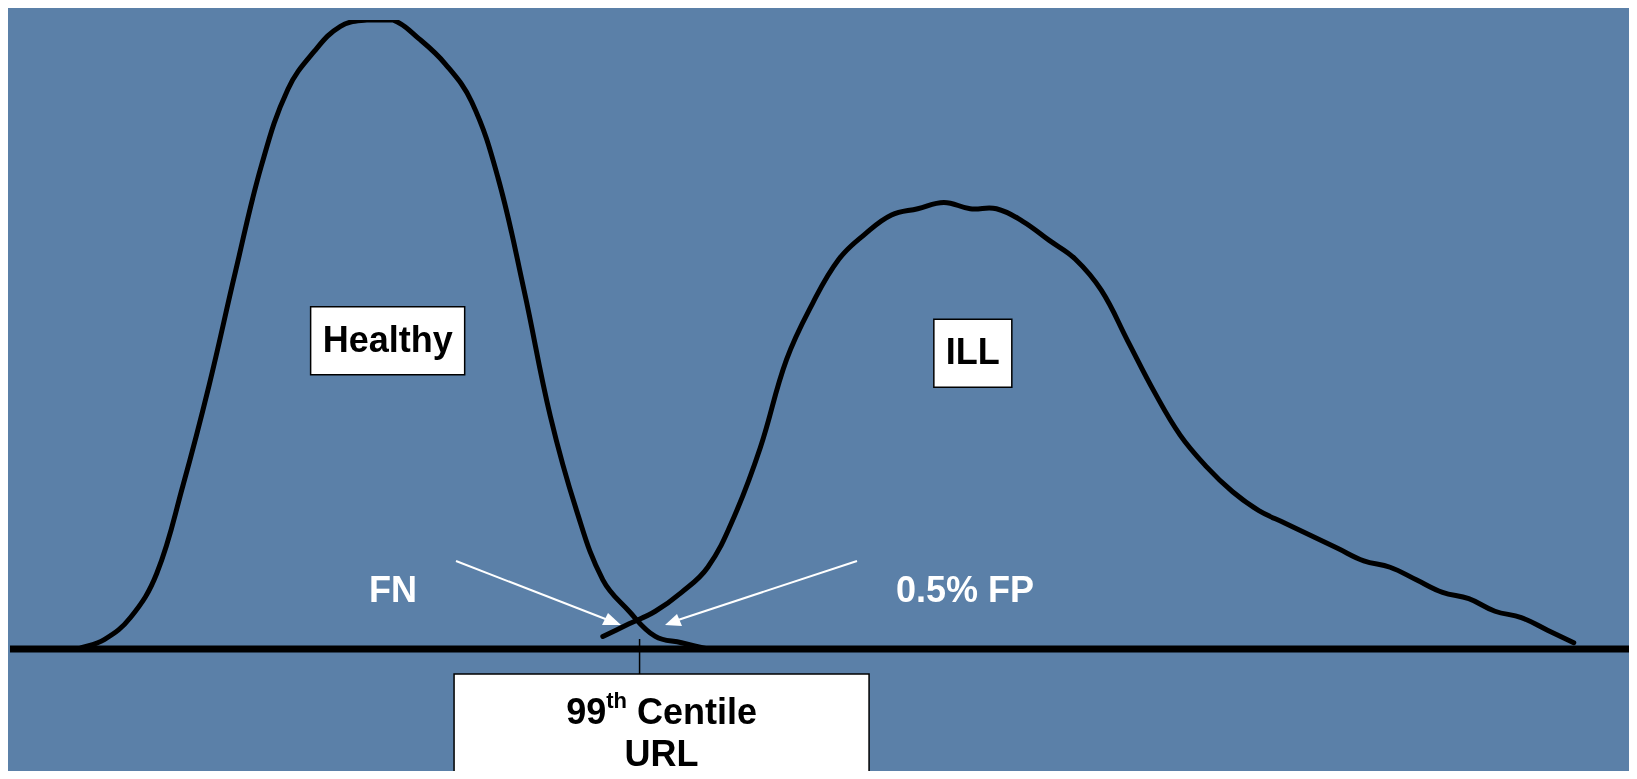 This screenshot has width=1637, height=779. Describe the element at coordinates (392, 589) in the screenshot. I see `annotation: FN` at that location.